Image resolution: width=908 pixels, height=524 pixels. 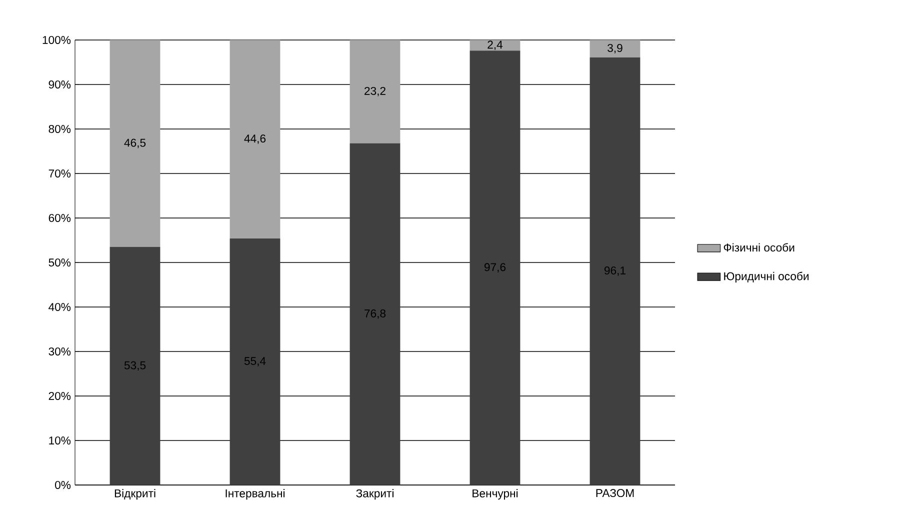 I want to click on data-label: 23,2, so click(x=375, y=91).